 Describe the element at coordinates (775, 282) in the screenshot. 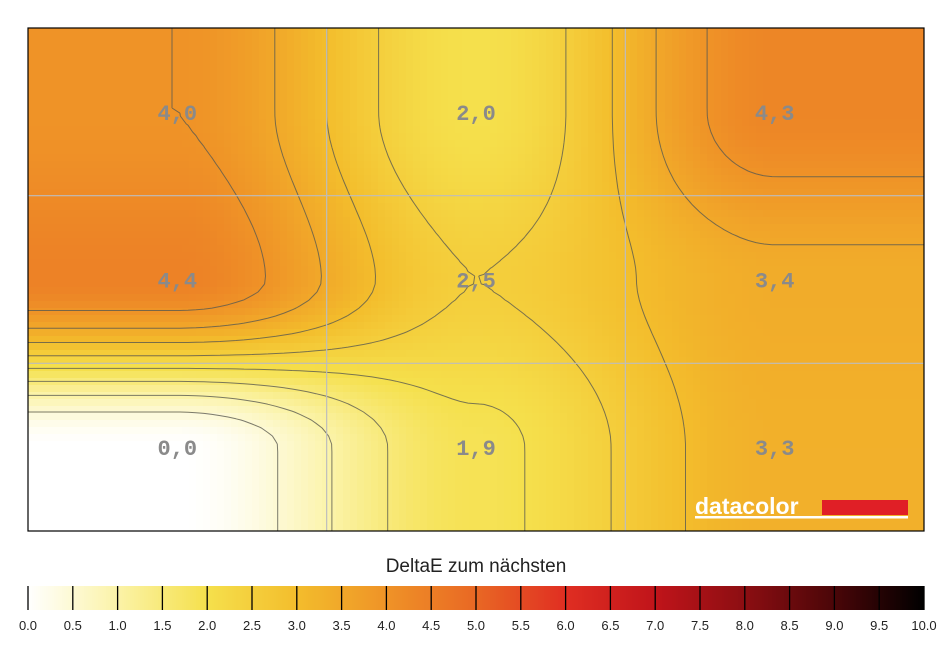

I see `cell-value-label: 3,4` at that location.